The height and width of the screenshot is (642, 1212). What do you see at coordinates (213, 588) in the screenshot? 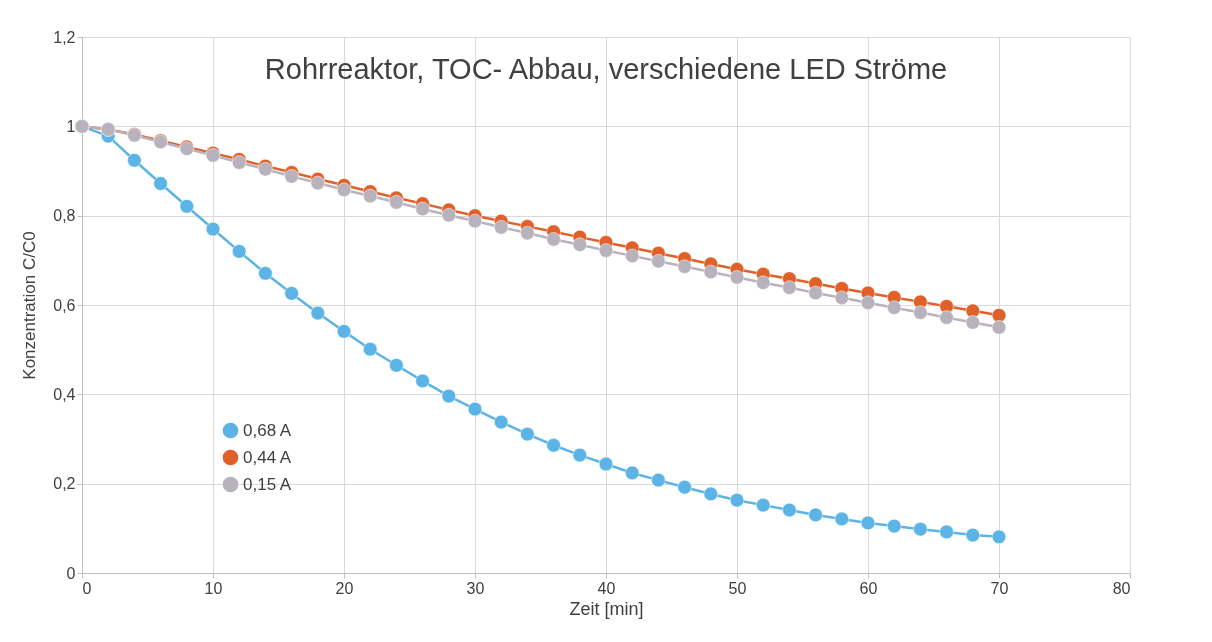
I see `x-tick-label: 10` at bounding box center [213, 588].